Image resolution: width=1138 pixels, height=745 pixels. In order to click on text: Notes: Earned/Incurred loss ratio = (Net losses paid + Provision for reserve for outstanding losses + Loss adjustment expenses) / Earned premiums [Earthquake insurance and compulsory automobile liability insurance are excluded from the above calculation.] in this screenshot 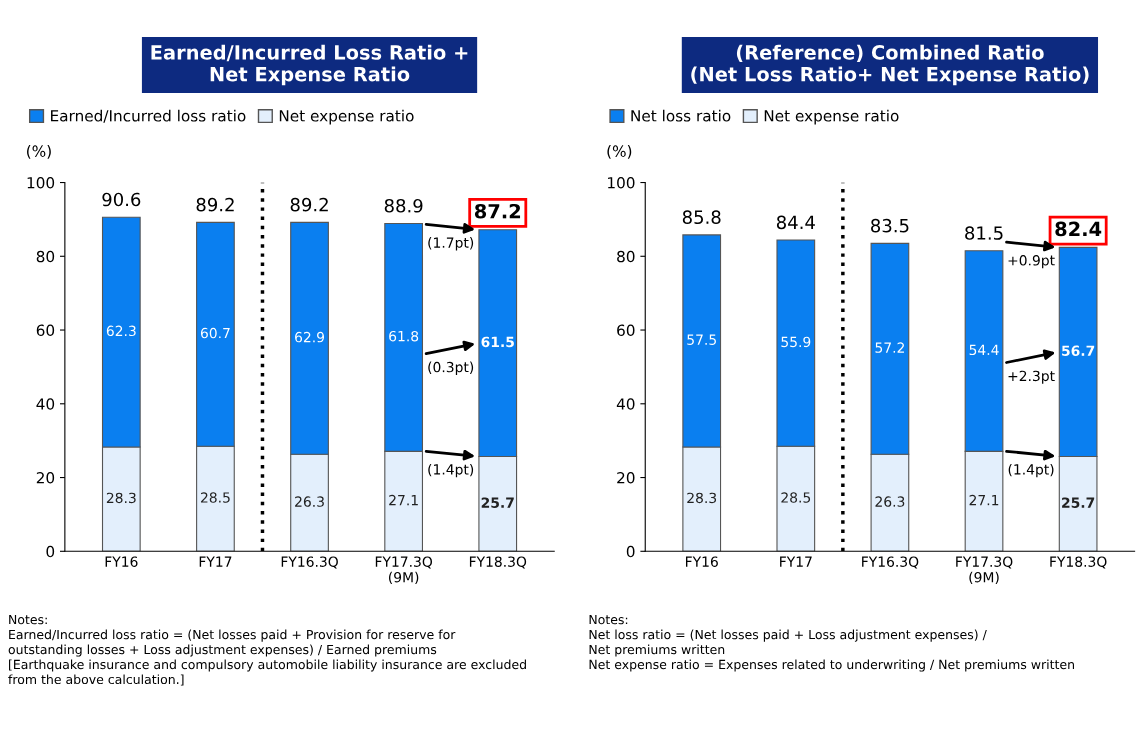, I will do `click(267, 650)`.